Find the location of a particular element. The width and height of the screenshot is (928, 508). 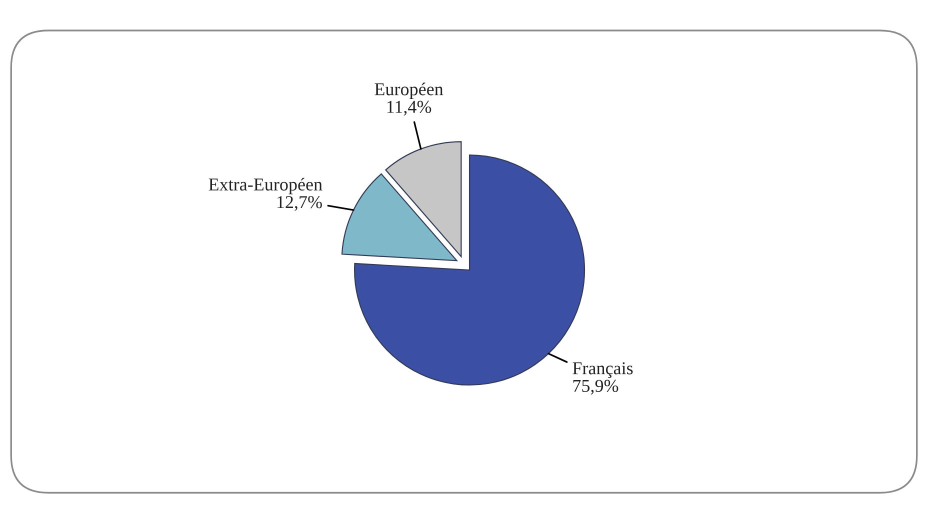

slice-label: Extra-Européen is located at coordinates (265, 186).